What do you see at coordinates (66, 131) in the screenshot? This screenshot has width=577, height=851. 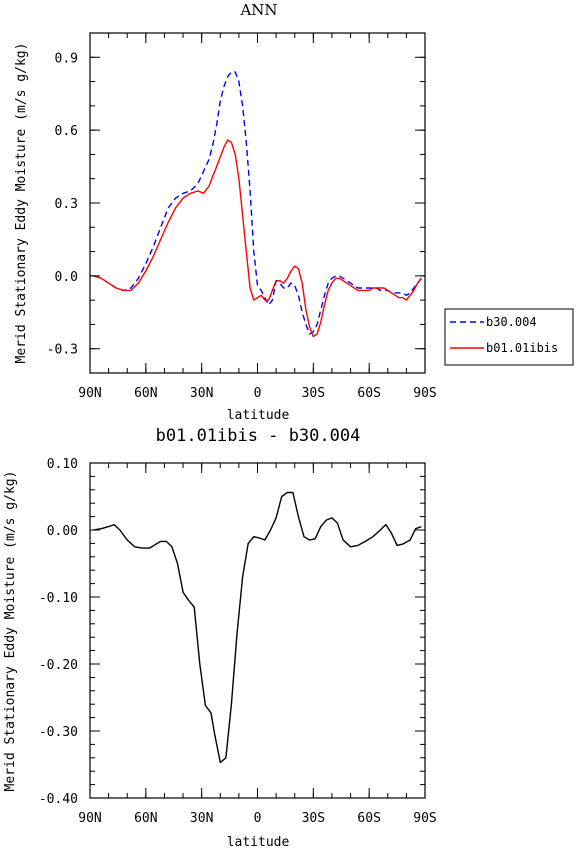 I see `top-y-tick-label: 0.6` at bounding box center [66, 131].